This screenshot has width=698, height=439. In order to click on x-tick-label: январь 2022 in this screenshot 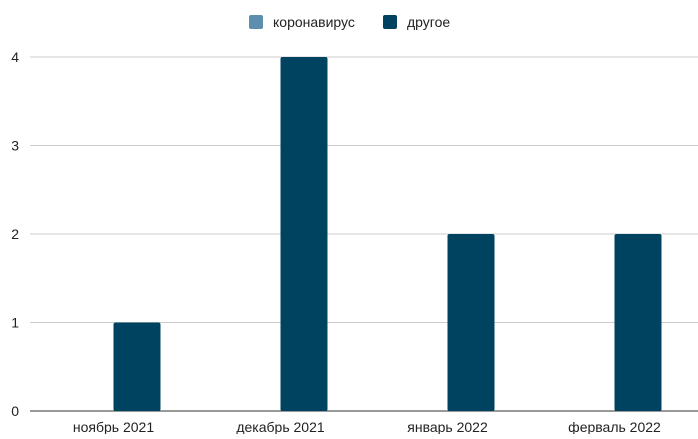, I will do `click(447, 426)`.